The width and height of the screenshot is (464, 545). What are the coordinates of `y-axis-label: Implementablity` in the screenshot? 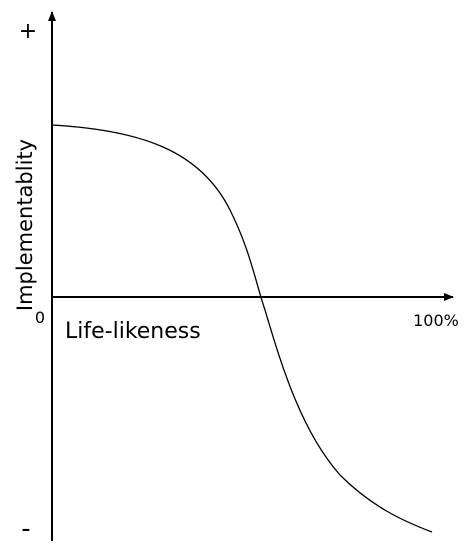 It's located at (25, 225).